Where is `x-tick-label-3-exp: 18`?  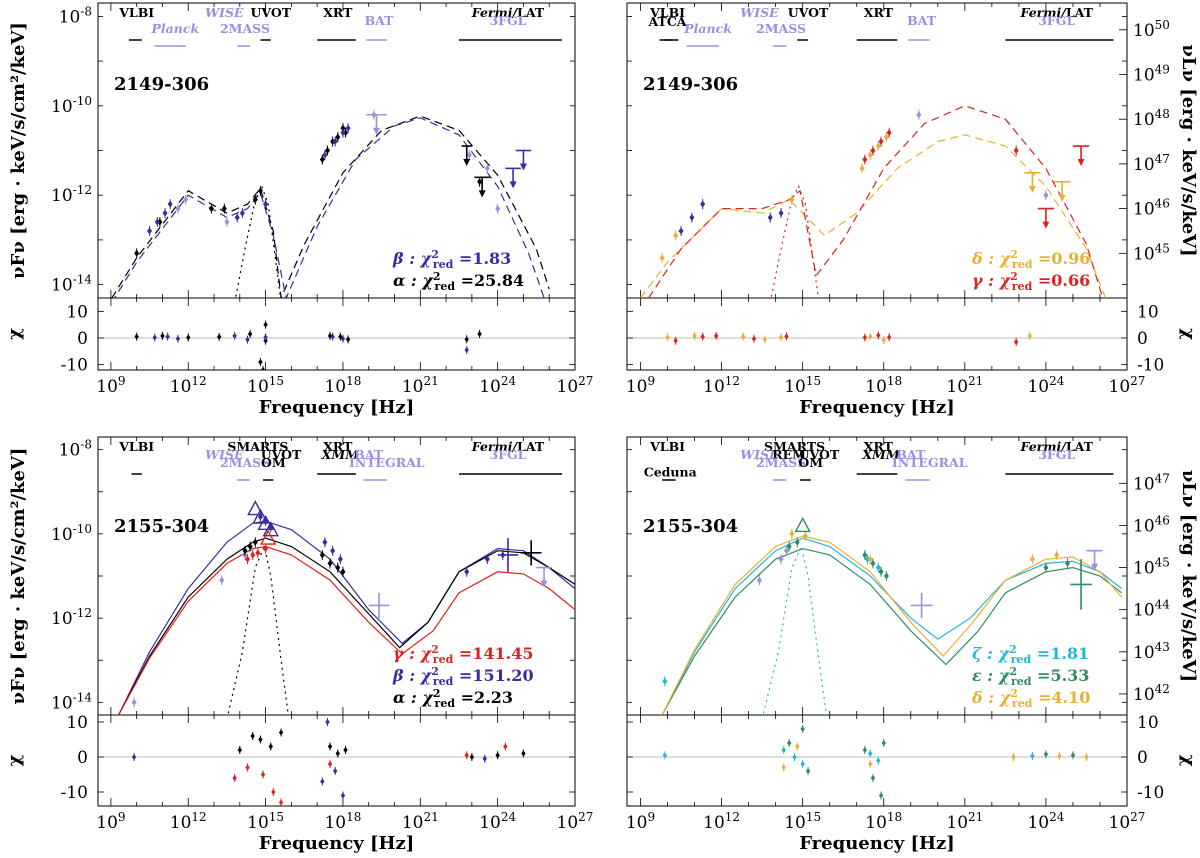 x-tick-label-3-exp: 18 is located at coordinates (353, 817).